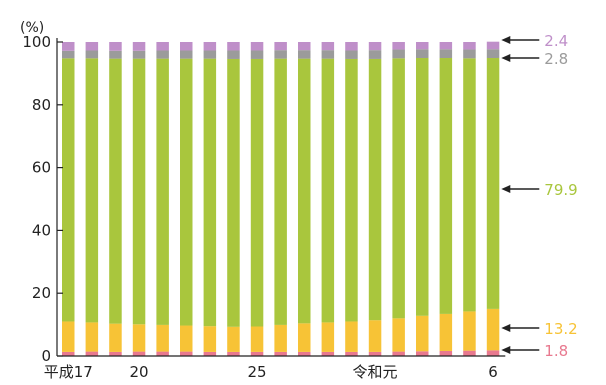 Image resolution: width=606 pixels, height=385 pixels. I want to click on x-tick-label-13: 令和元, so click(375, 372).